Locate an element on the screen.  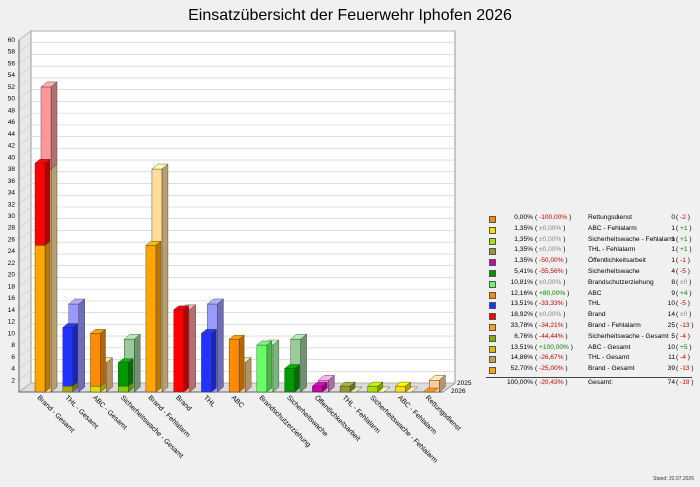
legend-count: 5 is located at coordinates (673, 336).